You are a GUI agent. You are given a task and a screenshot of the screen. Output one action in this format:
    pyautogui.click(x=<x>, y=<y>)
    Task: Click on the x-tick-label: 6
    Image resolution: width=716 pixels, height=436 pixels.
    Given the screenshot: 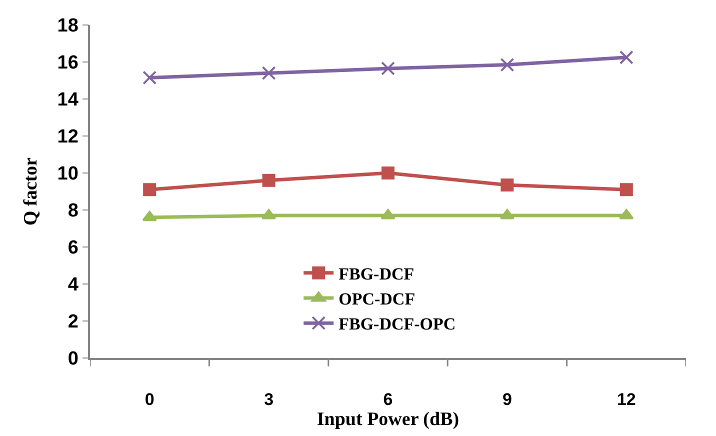 What is the action you would take?
    pyautogui.click(x=388, y=400)
    